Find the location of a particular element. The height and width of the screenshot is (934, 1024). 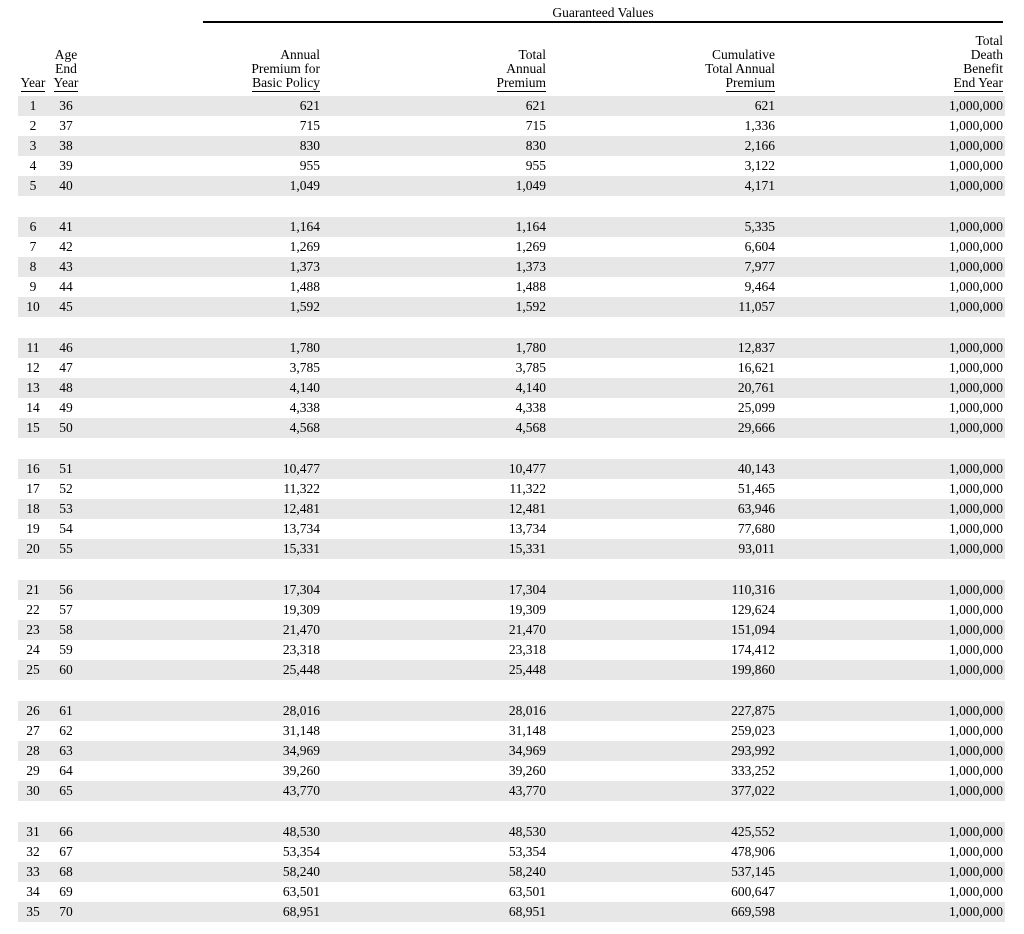

cell-cumulative-total-annual-premium: 259,023 is located at coordinates (753, 730).